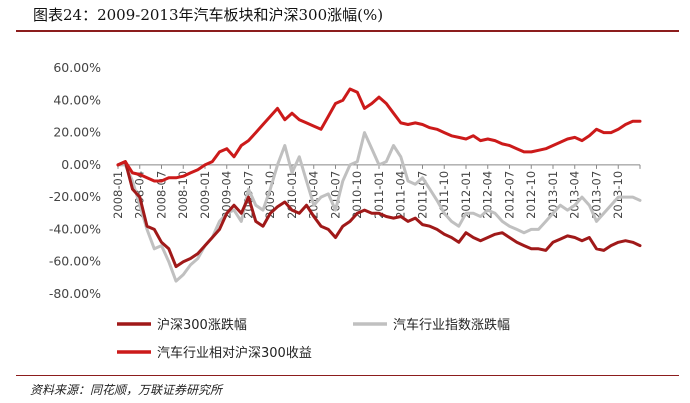 This screenshot has height=403, width=690. What do you see at coordinates (118, 195) in the screenshot?
I see `x-tick-label: 2008-01` at bounding box center [118, 195].